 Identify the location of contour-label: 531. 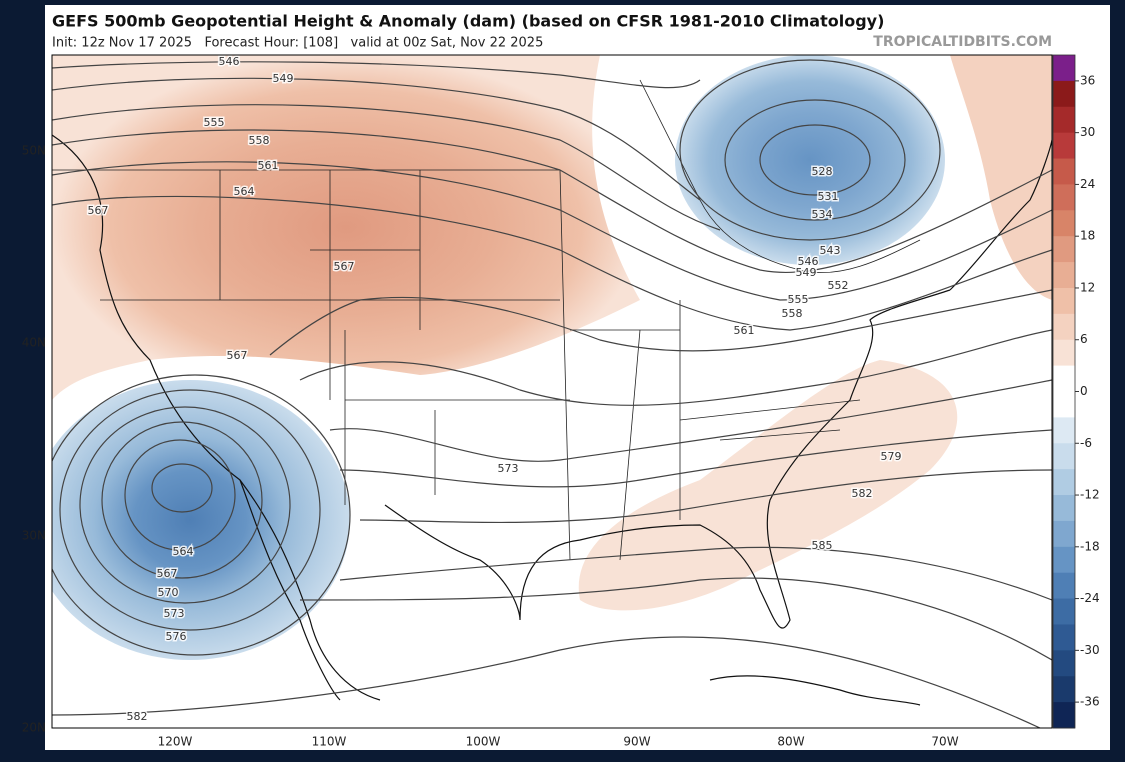
(828, 196).